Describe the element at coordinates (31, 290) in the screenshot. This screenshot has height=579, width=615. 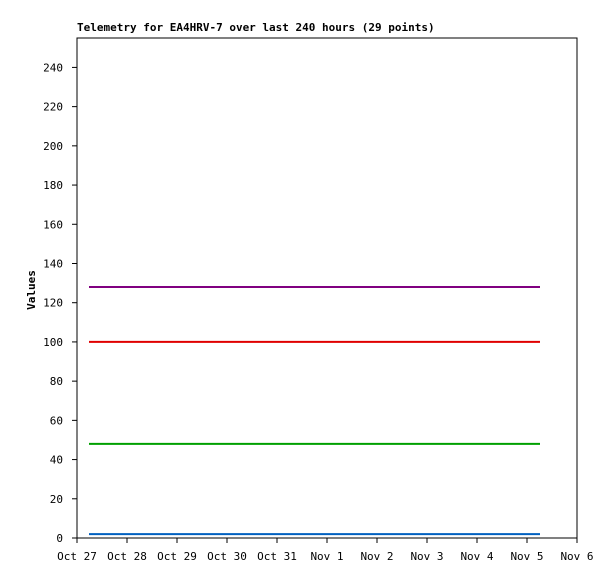
I see `y-axis-label: Values` at that location.